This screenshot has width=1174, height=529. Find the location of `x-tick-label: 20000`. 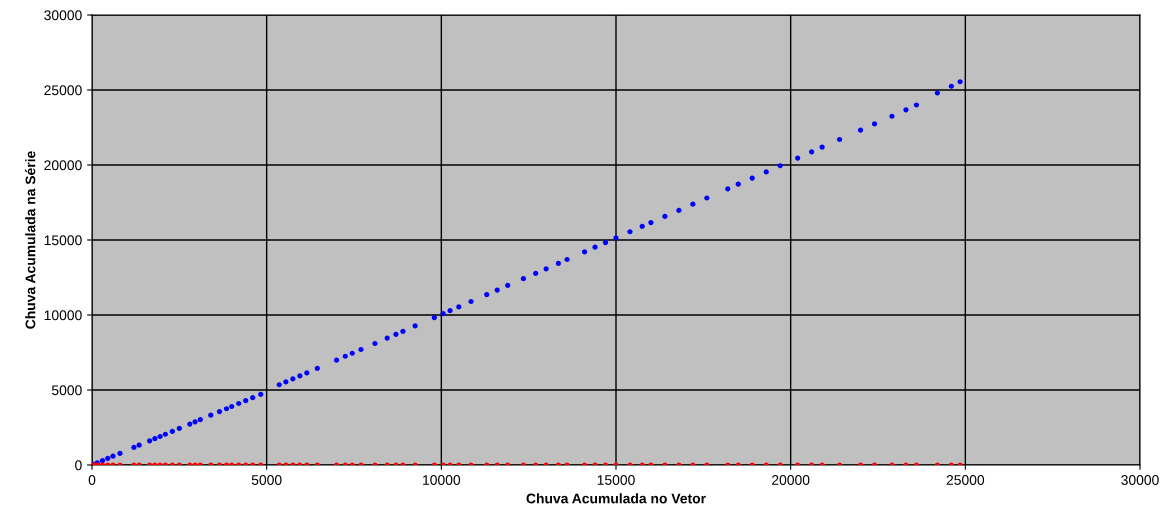

x-tick-label: 20000 is located at coordinates (791, 480).